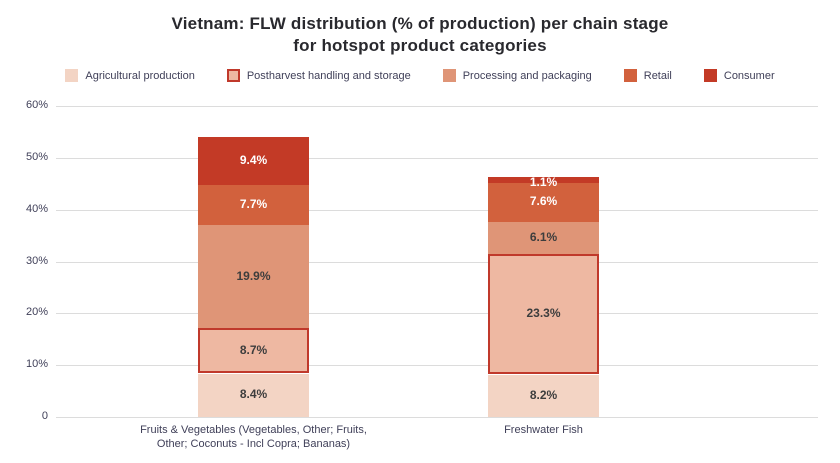 The image size is (840, 463). What do you see at coordinates (36, 260) in the screenshot?
I see `y-axis-tick-label: 30%` at bounding box center [36, 260].